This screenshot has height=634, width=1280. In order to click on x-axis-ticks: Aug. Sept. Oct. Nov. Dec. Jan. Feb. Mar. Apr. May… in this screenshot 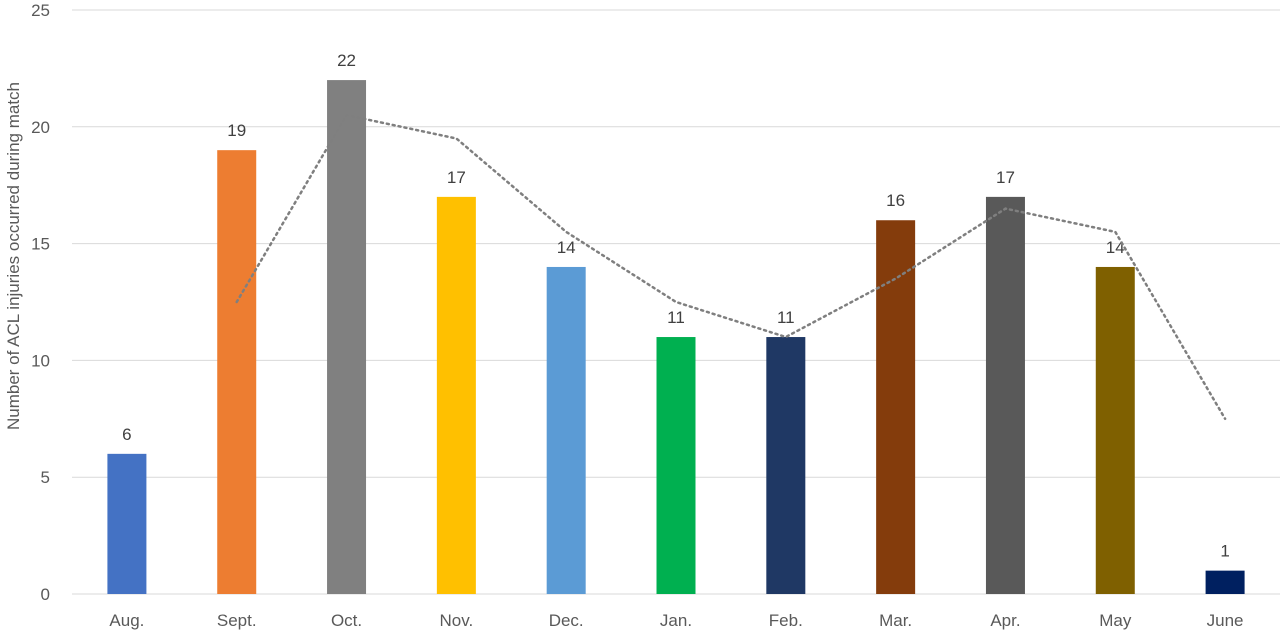, I will do `click(676, 620)`.